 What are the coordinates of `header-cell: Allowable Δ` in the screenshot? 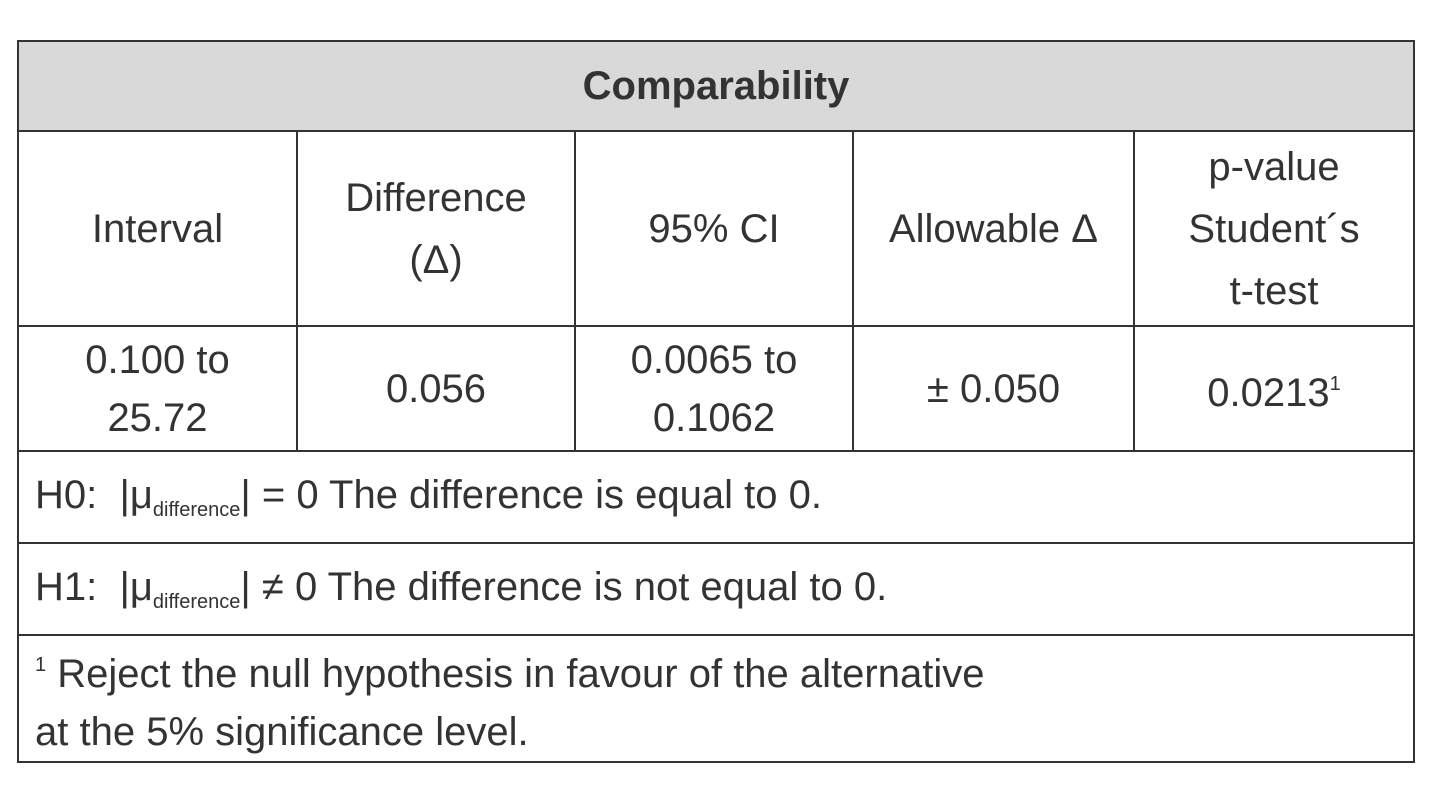 It's located at (993, 228).